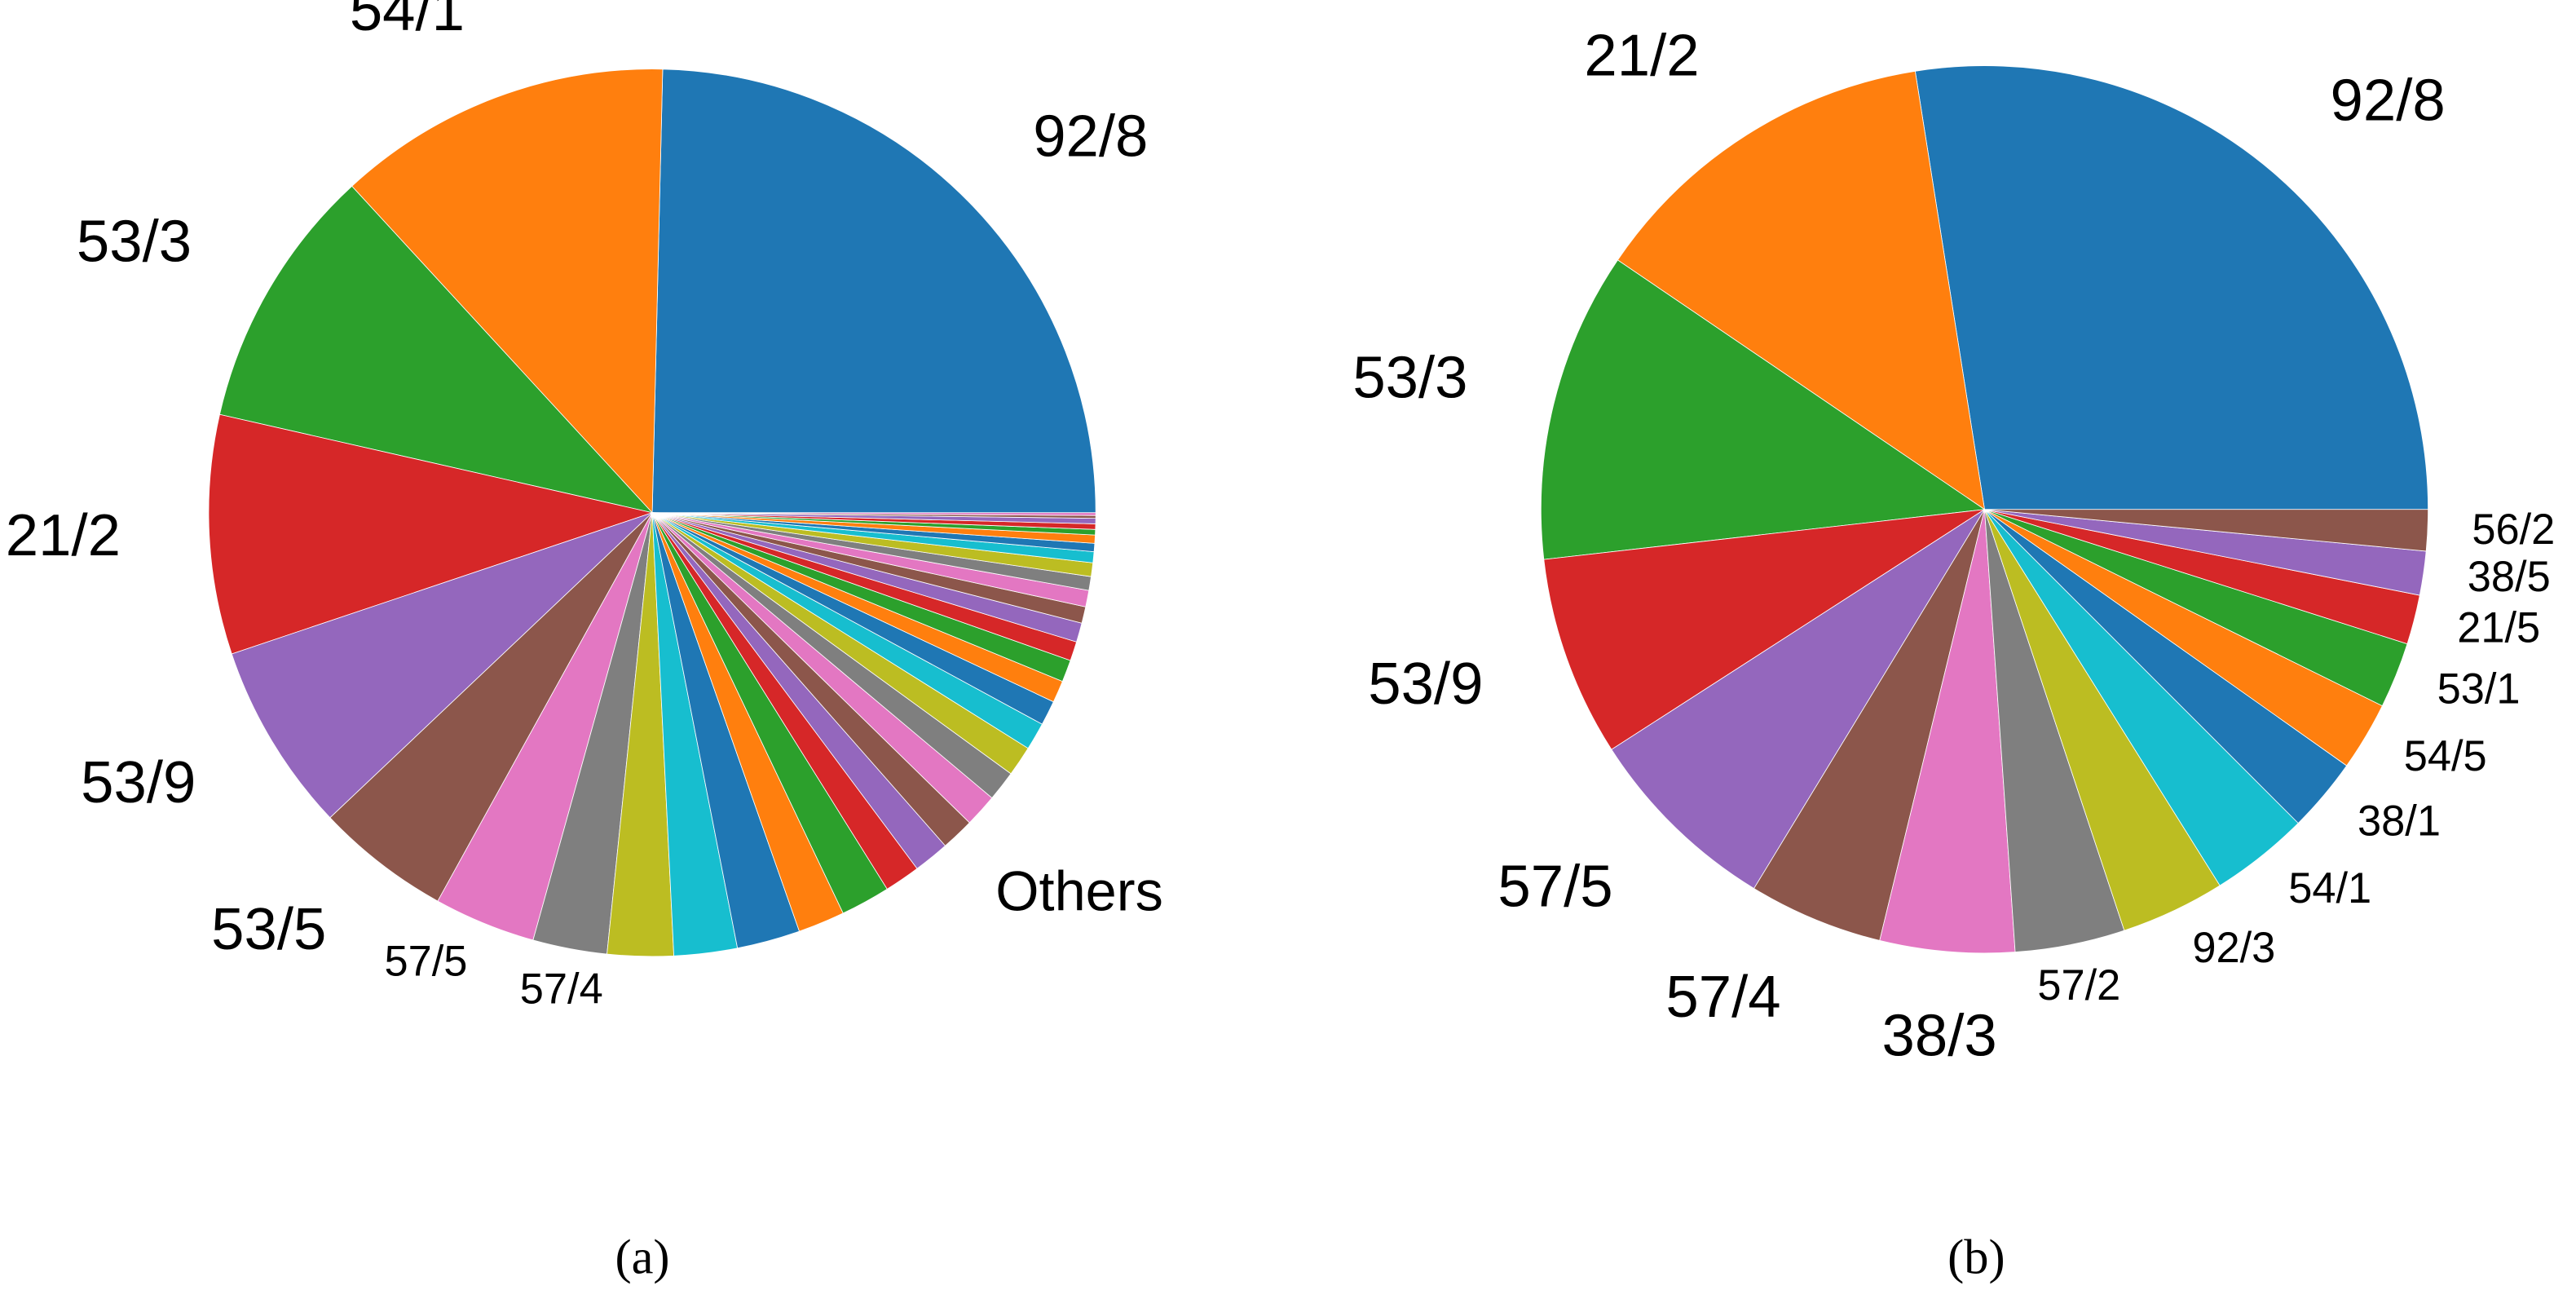 The width and height of the screenshot is (2576, 1312). Describe the element at coordinates (2479, 689) in the screenshot. I see `slice-label: 53/1` at that location.